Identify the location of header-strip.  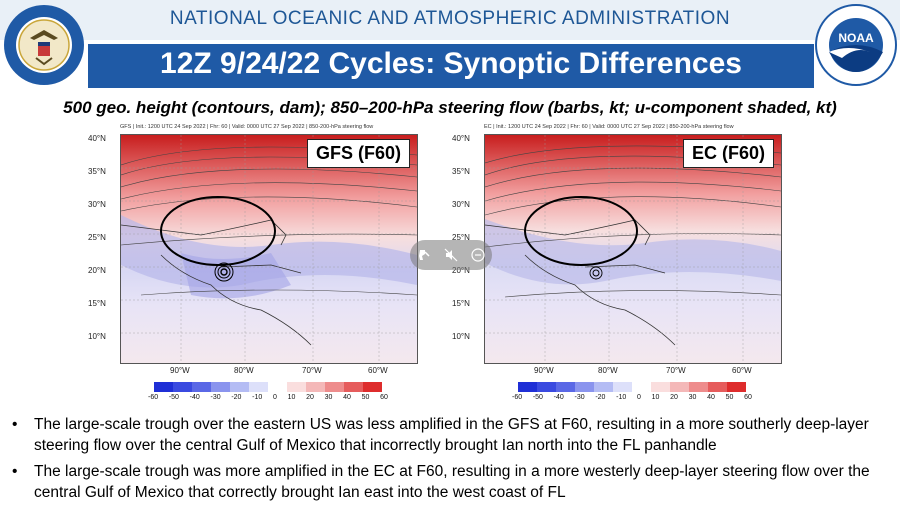
(450, 20).